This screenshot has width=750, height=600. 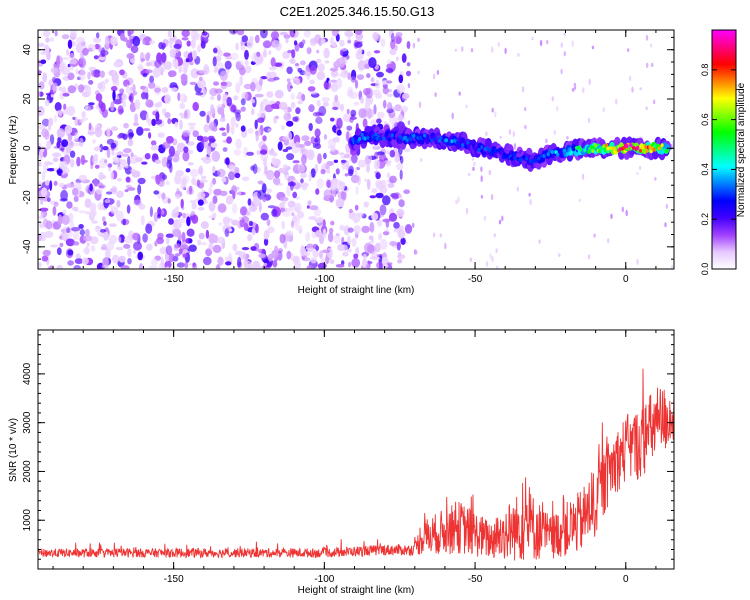 I want to click on figure-title: C2E1.2025.346.15.50.G13, so click(x=357, y=11).